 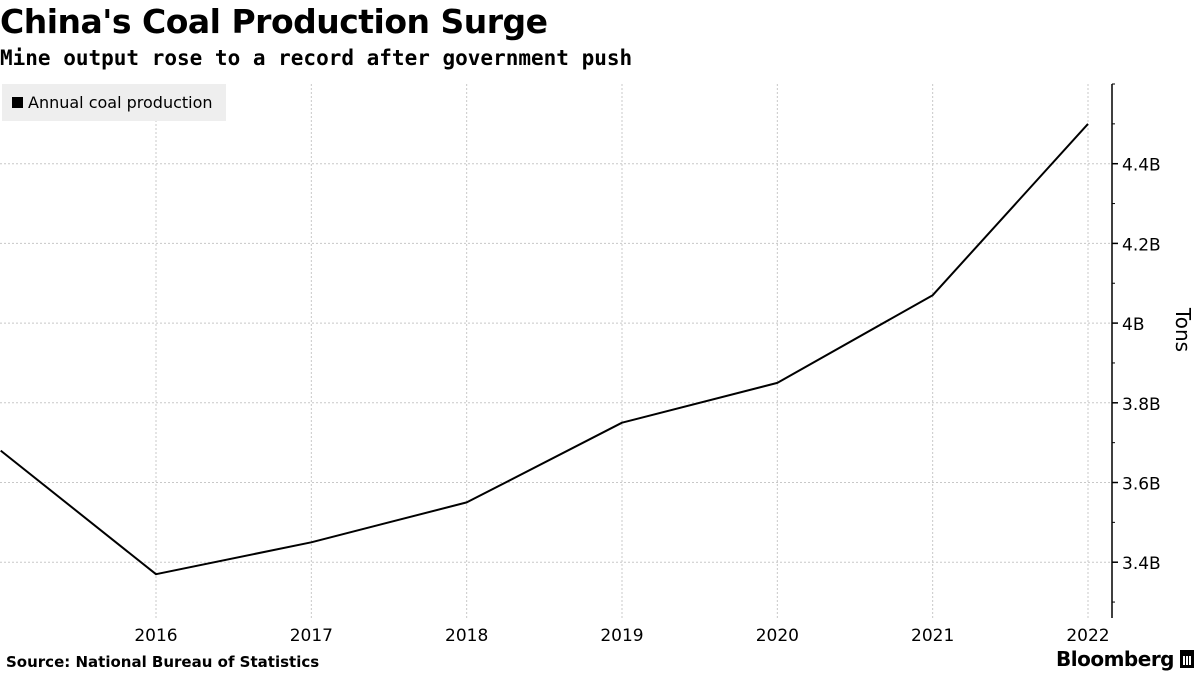 What do you see at coordinates (621, 636) in the screenshot?
I see `x-tick-label: 2019` at bounding box center [621, 636].